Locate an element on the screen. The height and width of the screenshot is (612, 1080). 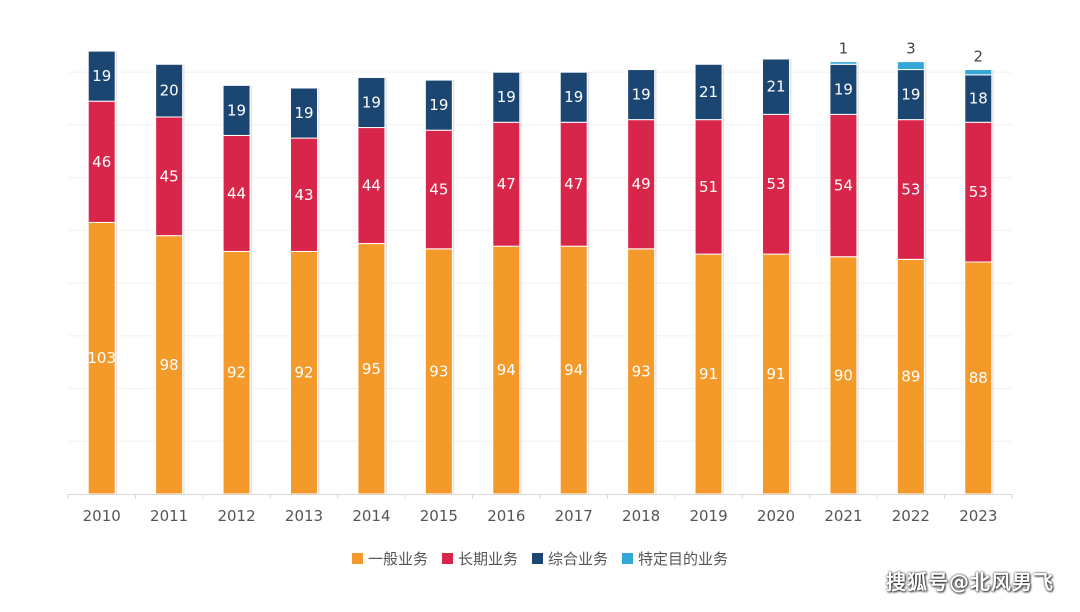
data-label: 46 is located at coordinates (101, 162).